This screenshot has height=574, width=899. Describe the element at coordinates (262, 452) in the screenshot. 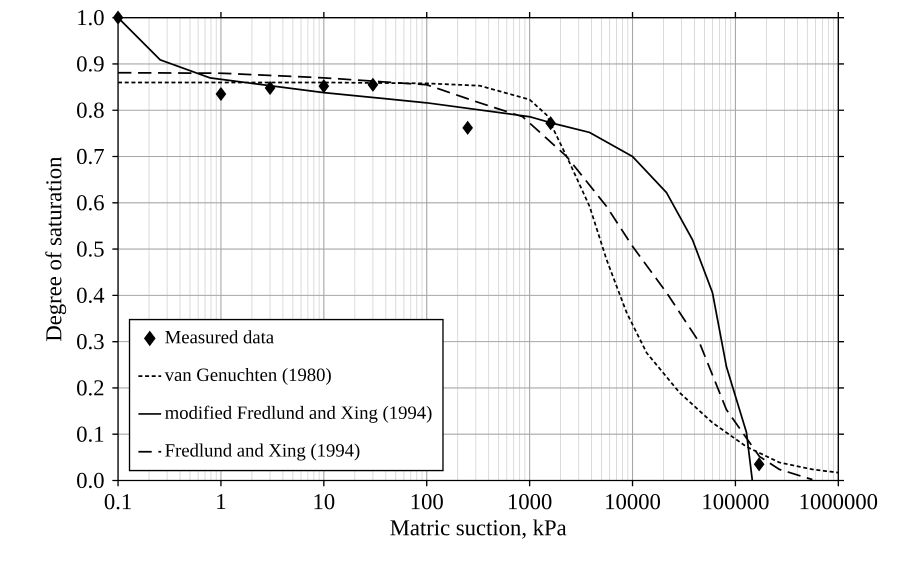

I see `legend-label: Fredlund and Xing (1994)` at that location.